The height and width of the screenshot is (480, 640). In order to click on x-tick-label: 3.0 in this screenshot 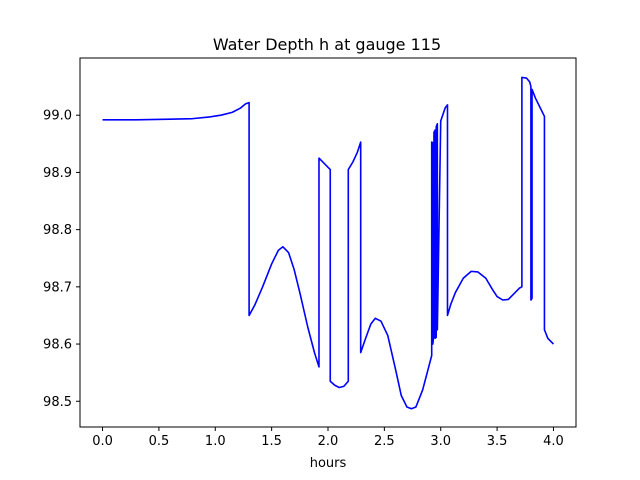, I will do `click(440, 441)`.